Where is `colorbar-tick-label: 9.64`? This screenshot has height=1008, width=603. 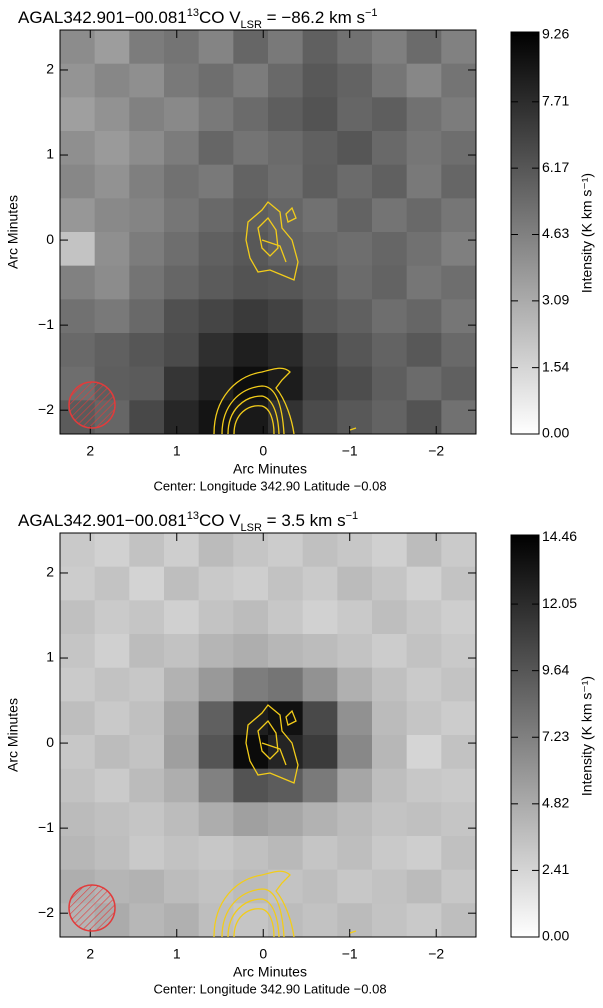
colorbar-tick-label: 9.64 is located at coordinates (555, 669).